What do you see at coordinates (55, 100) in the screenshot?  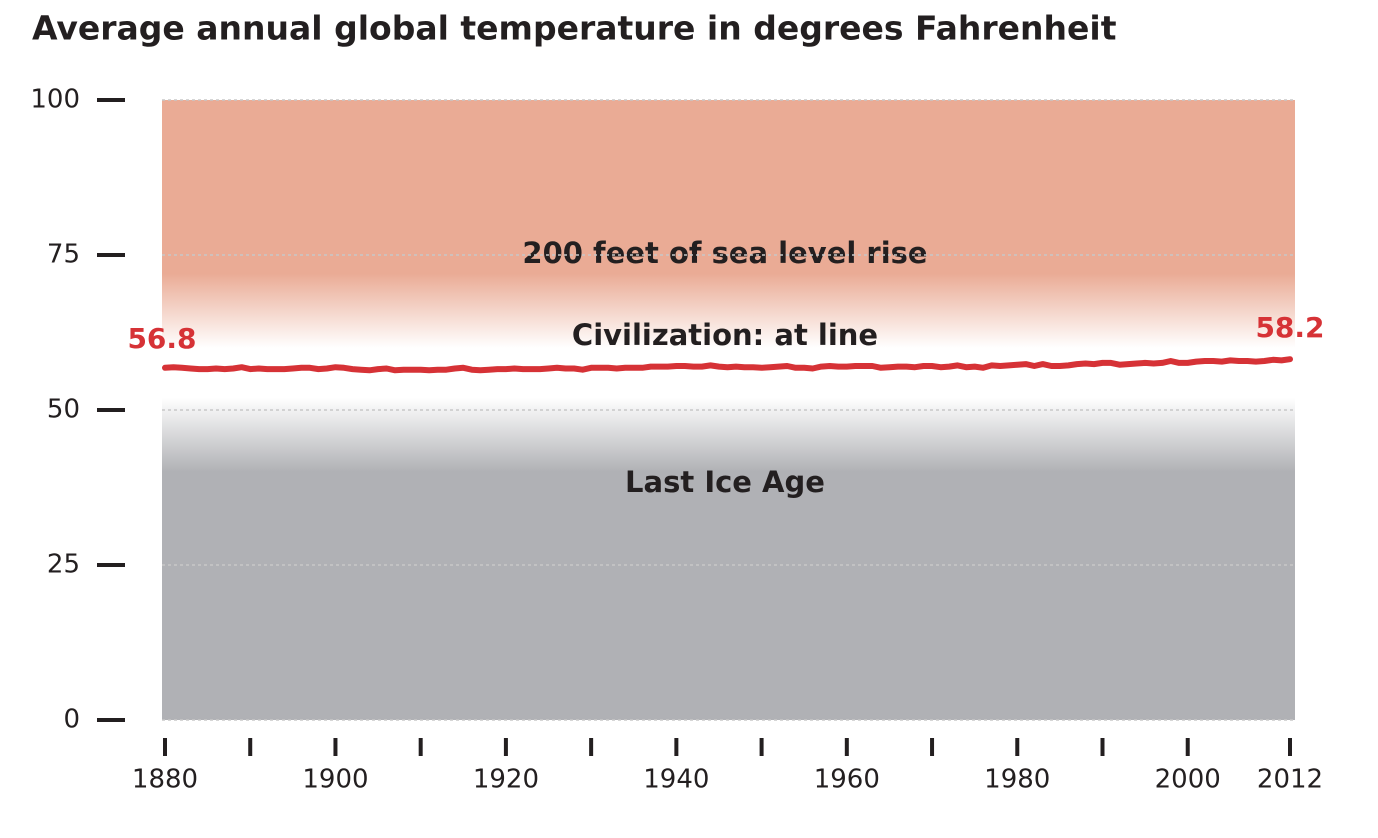 I see `y-tick-label: 100` at bounding box center [55, 100].